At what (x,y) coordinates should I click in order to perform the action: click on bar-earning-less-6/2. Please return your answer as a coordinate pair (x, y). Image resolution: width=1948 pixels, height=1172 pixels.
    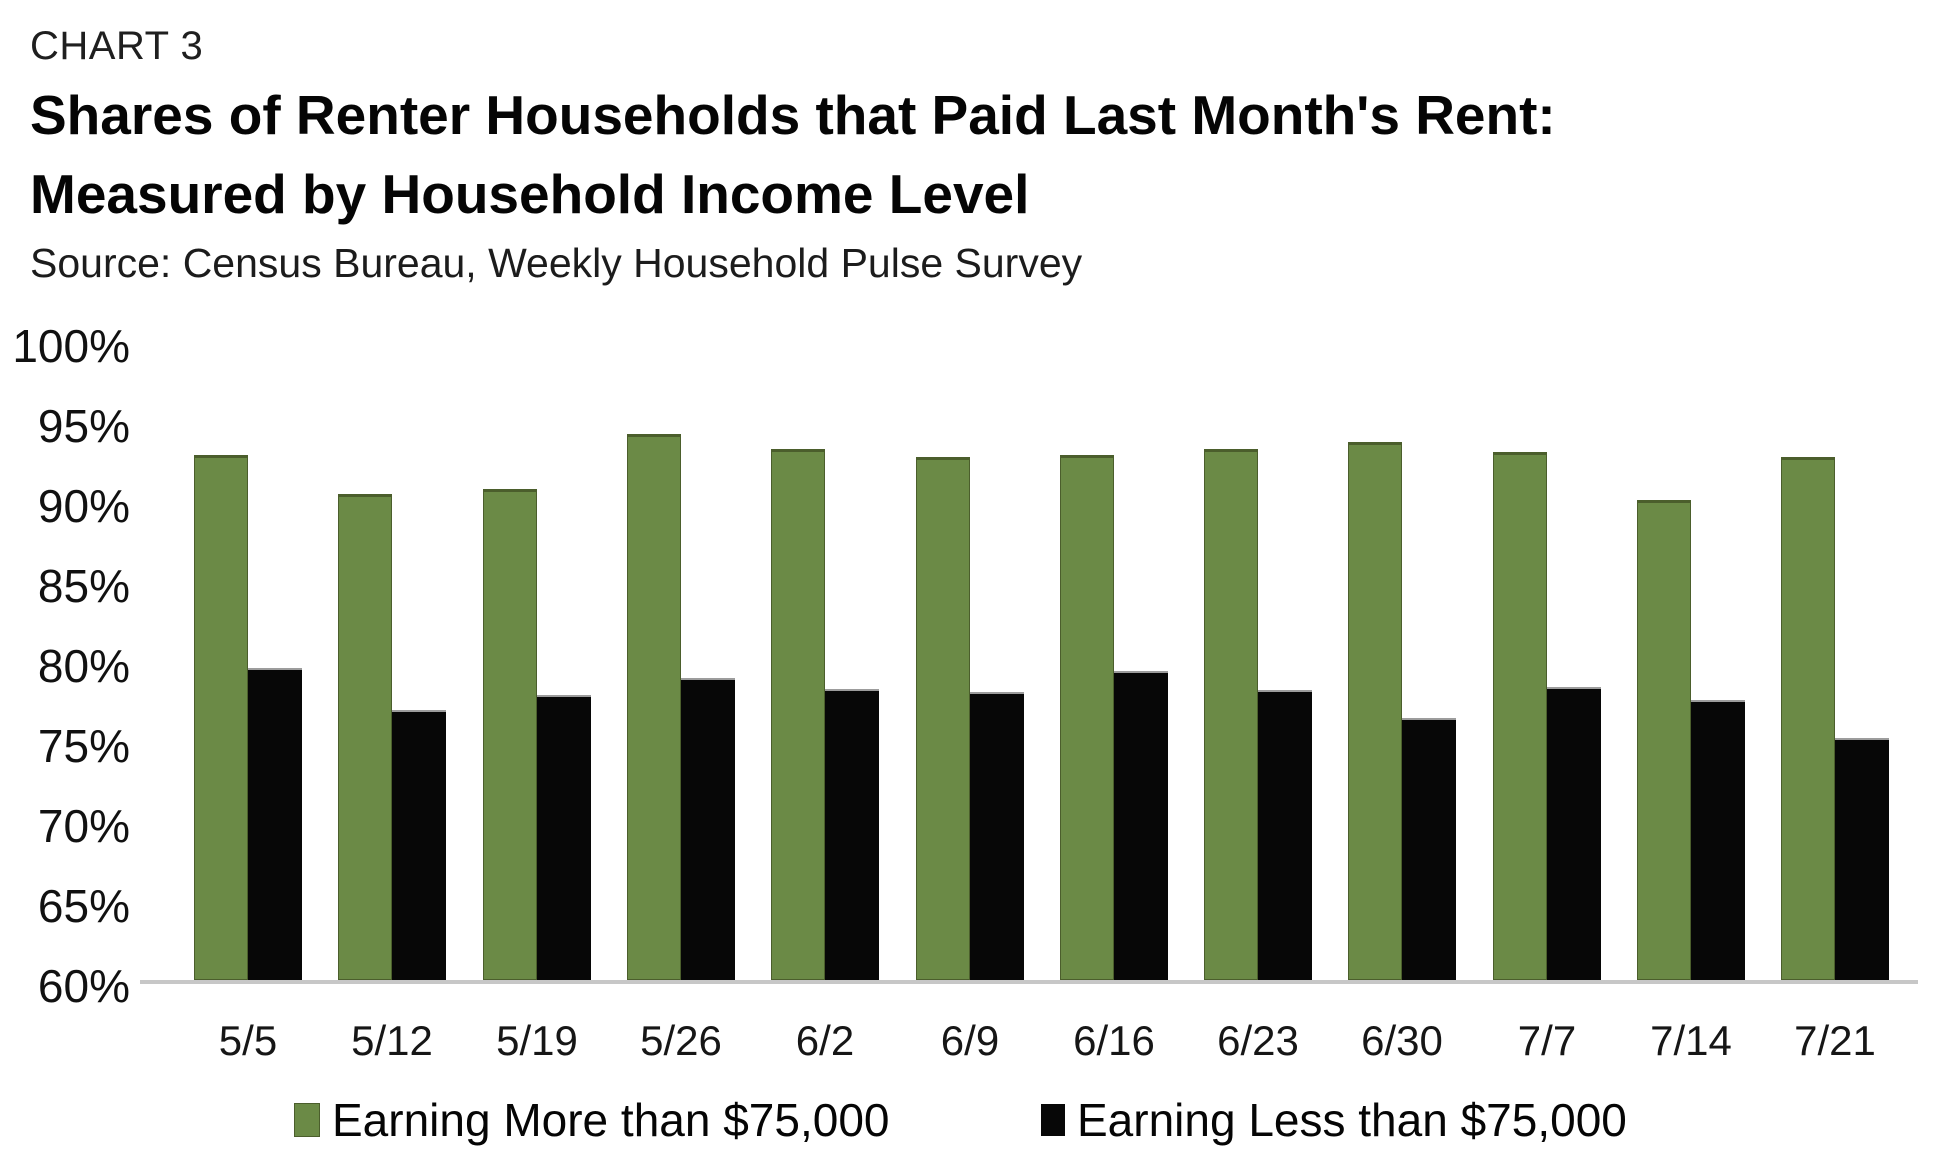
    Looking at the image, I should click on (852, 834).